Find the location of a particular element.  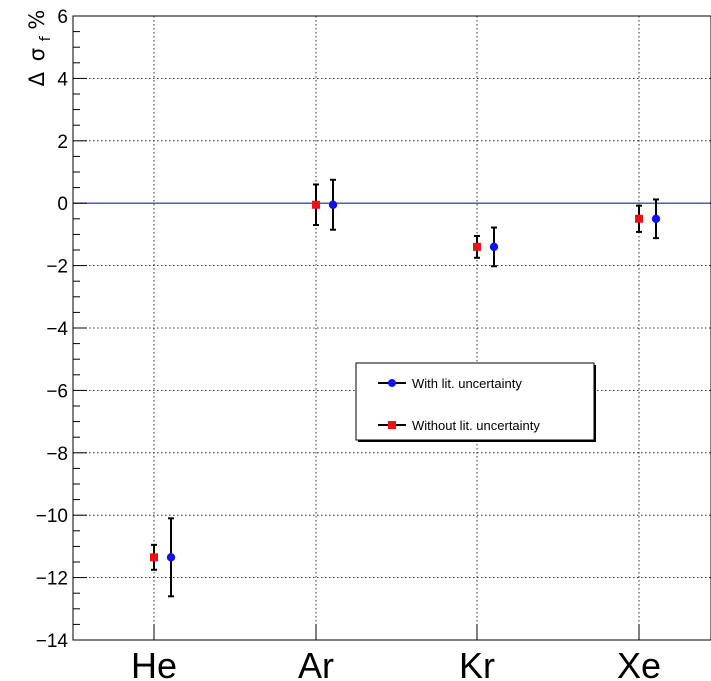

legend-label: Without lit. uncertainty is located at coordinates (476, 425).